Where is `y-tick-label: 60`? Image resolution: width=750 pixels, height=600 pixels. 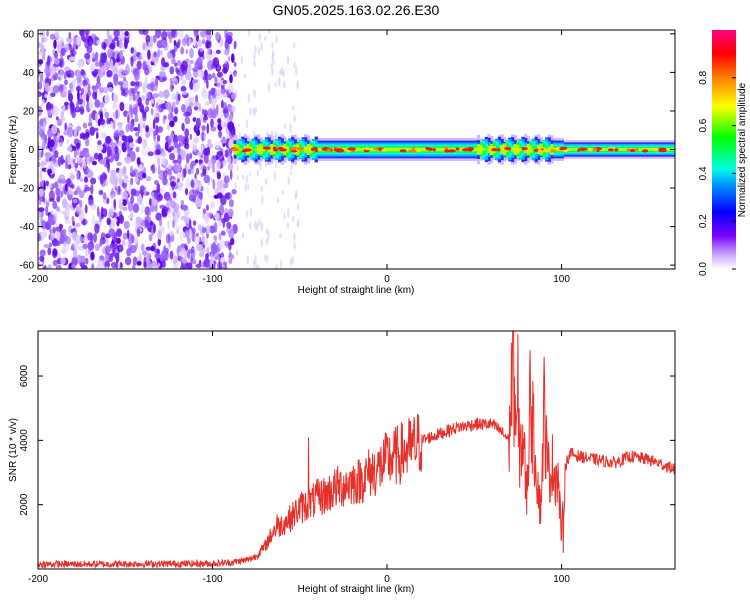
y-tick-label: 60 is located at coordinates (29, 34).